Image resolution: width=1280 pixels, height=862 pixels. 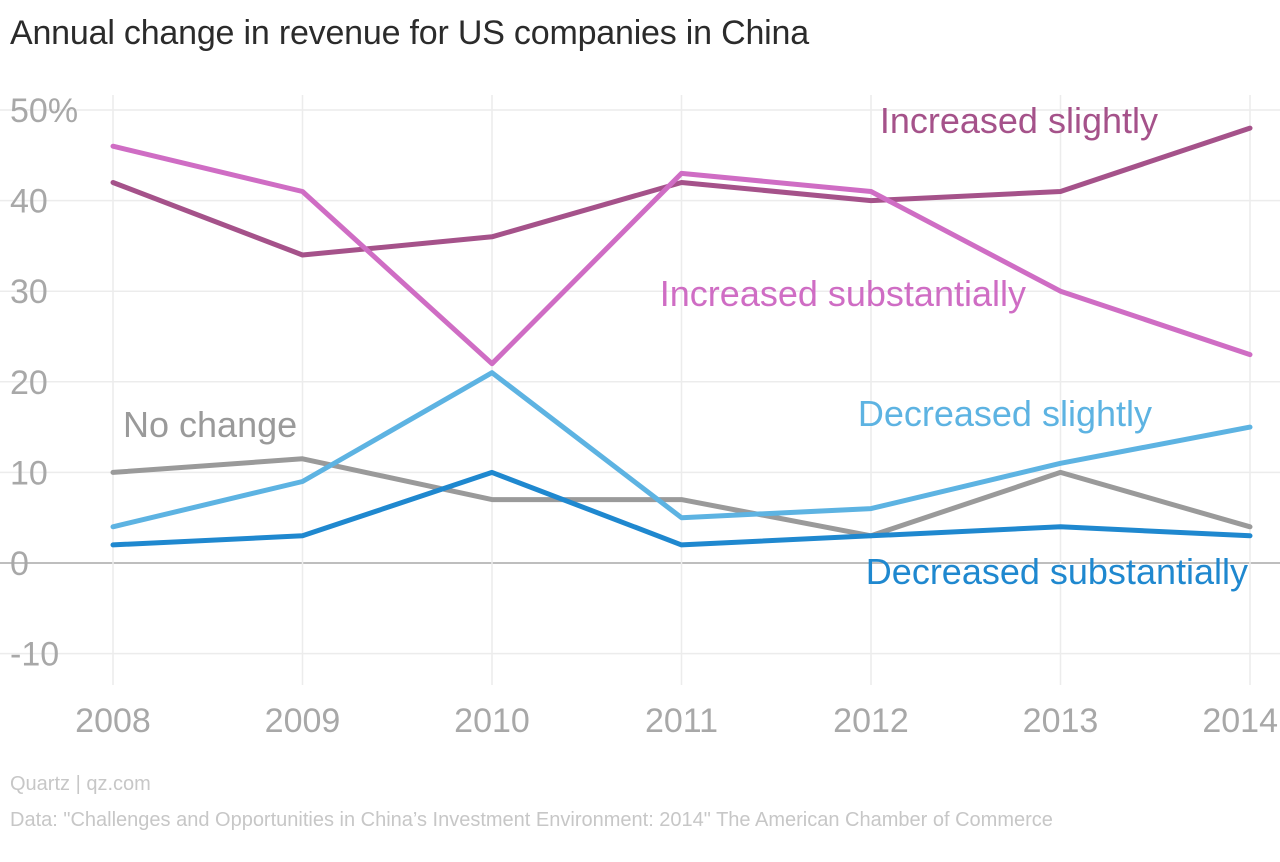 I want to click on series-label: Decreased slightly, so click(x=1005, y=413).